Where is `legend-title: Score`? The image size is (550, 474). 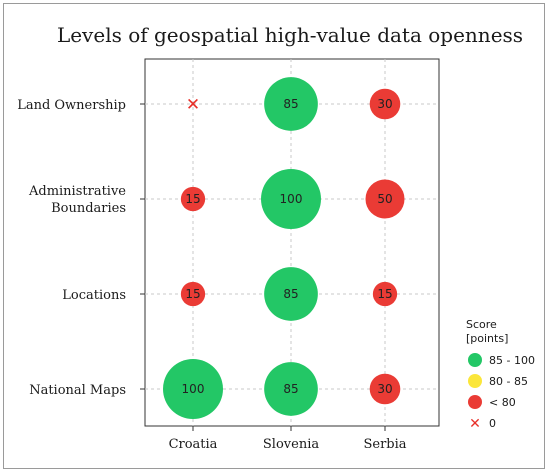
legend-title: Score is located at coordinates (481, 324).